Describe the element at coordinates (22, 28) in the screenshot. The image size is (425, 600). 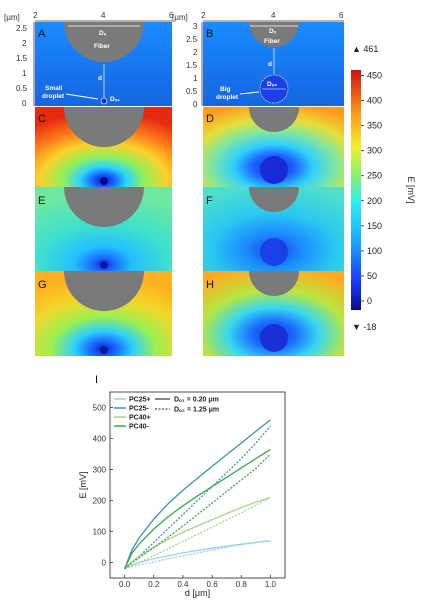
I see `left-y-tick: 2.5` at that location.